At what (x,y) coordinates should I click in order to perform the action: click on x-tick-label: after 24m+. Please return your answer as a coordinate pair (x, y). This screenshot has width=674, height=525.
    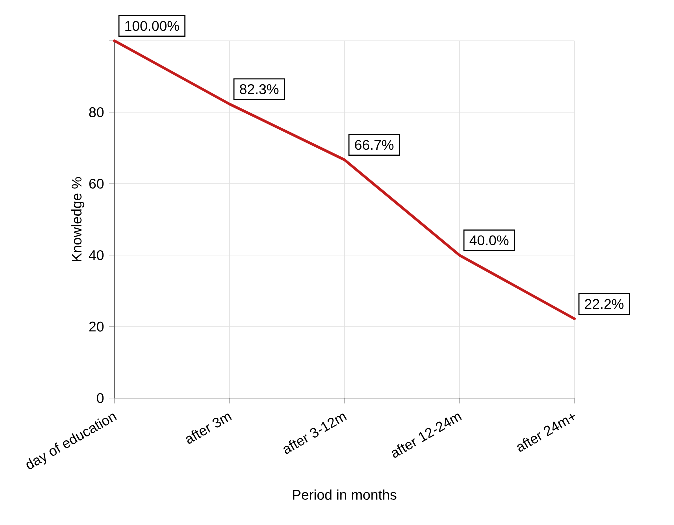
    Looking at the image, I should click on (546, 433).